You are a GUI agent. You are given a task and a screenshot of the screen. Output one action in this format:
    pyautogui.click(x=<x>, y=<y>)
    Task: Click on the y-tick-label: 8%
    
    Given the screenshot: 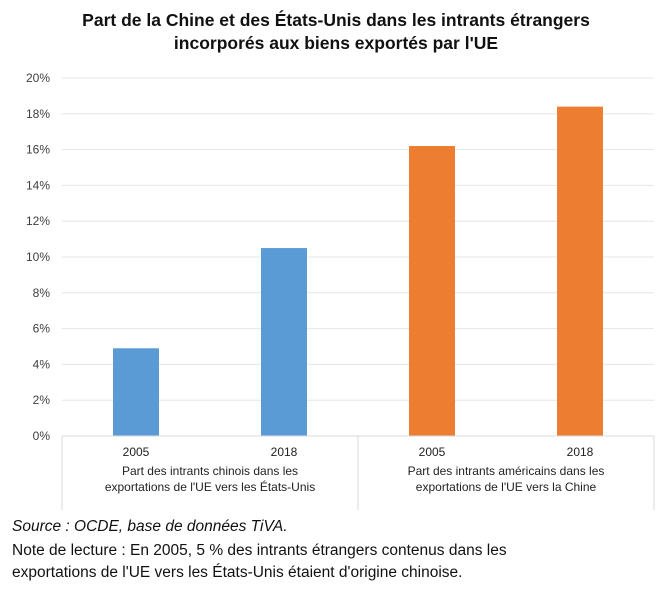 What is the action you would take?
    pyautogui.click(x=42, y=293)
    